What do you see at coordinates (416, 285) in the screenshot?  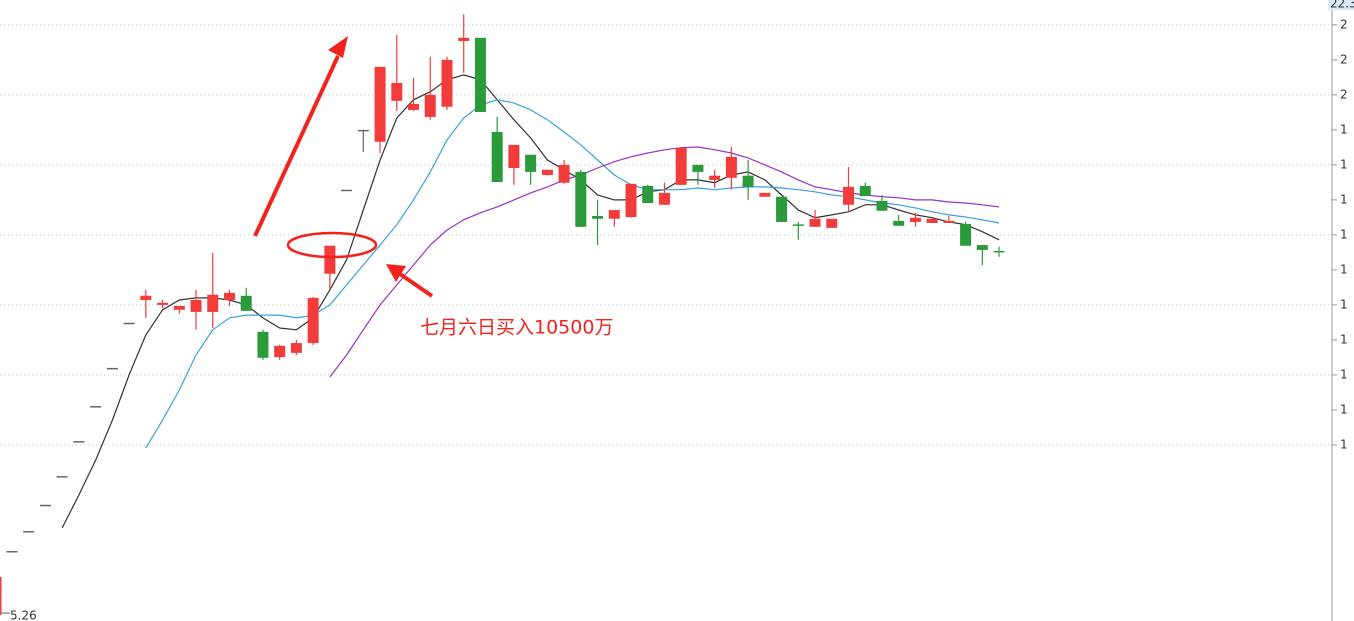 I see `arrow-left-shaft` at bounding box center [416, 285].